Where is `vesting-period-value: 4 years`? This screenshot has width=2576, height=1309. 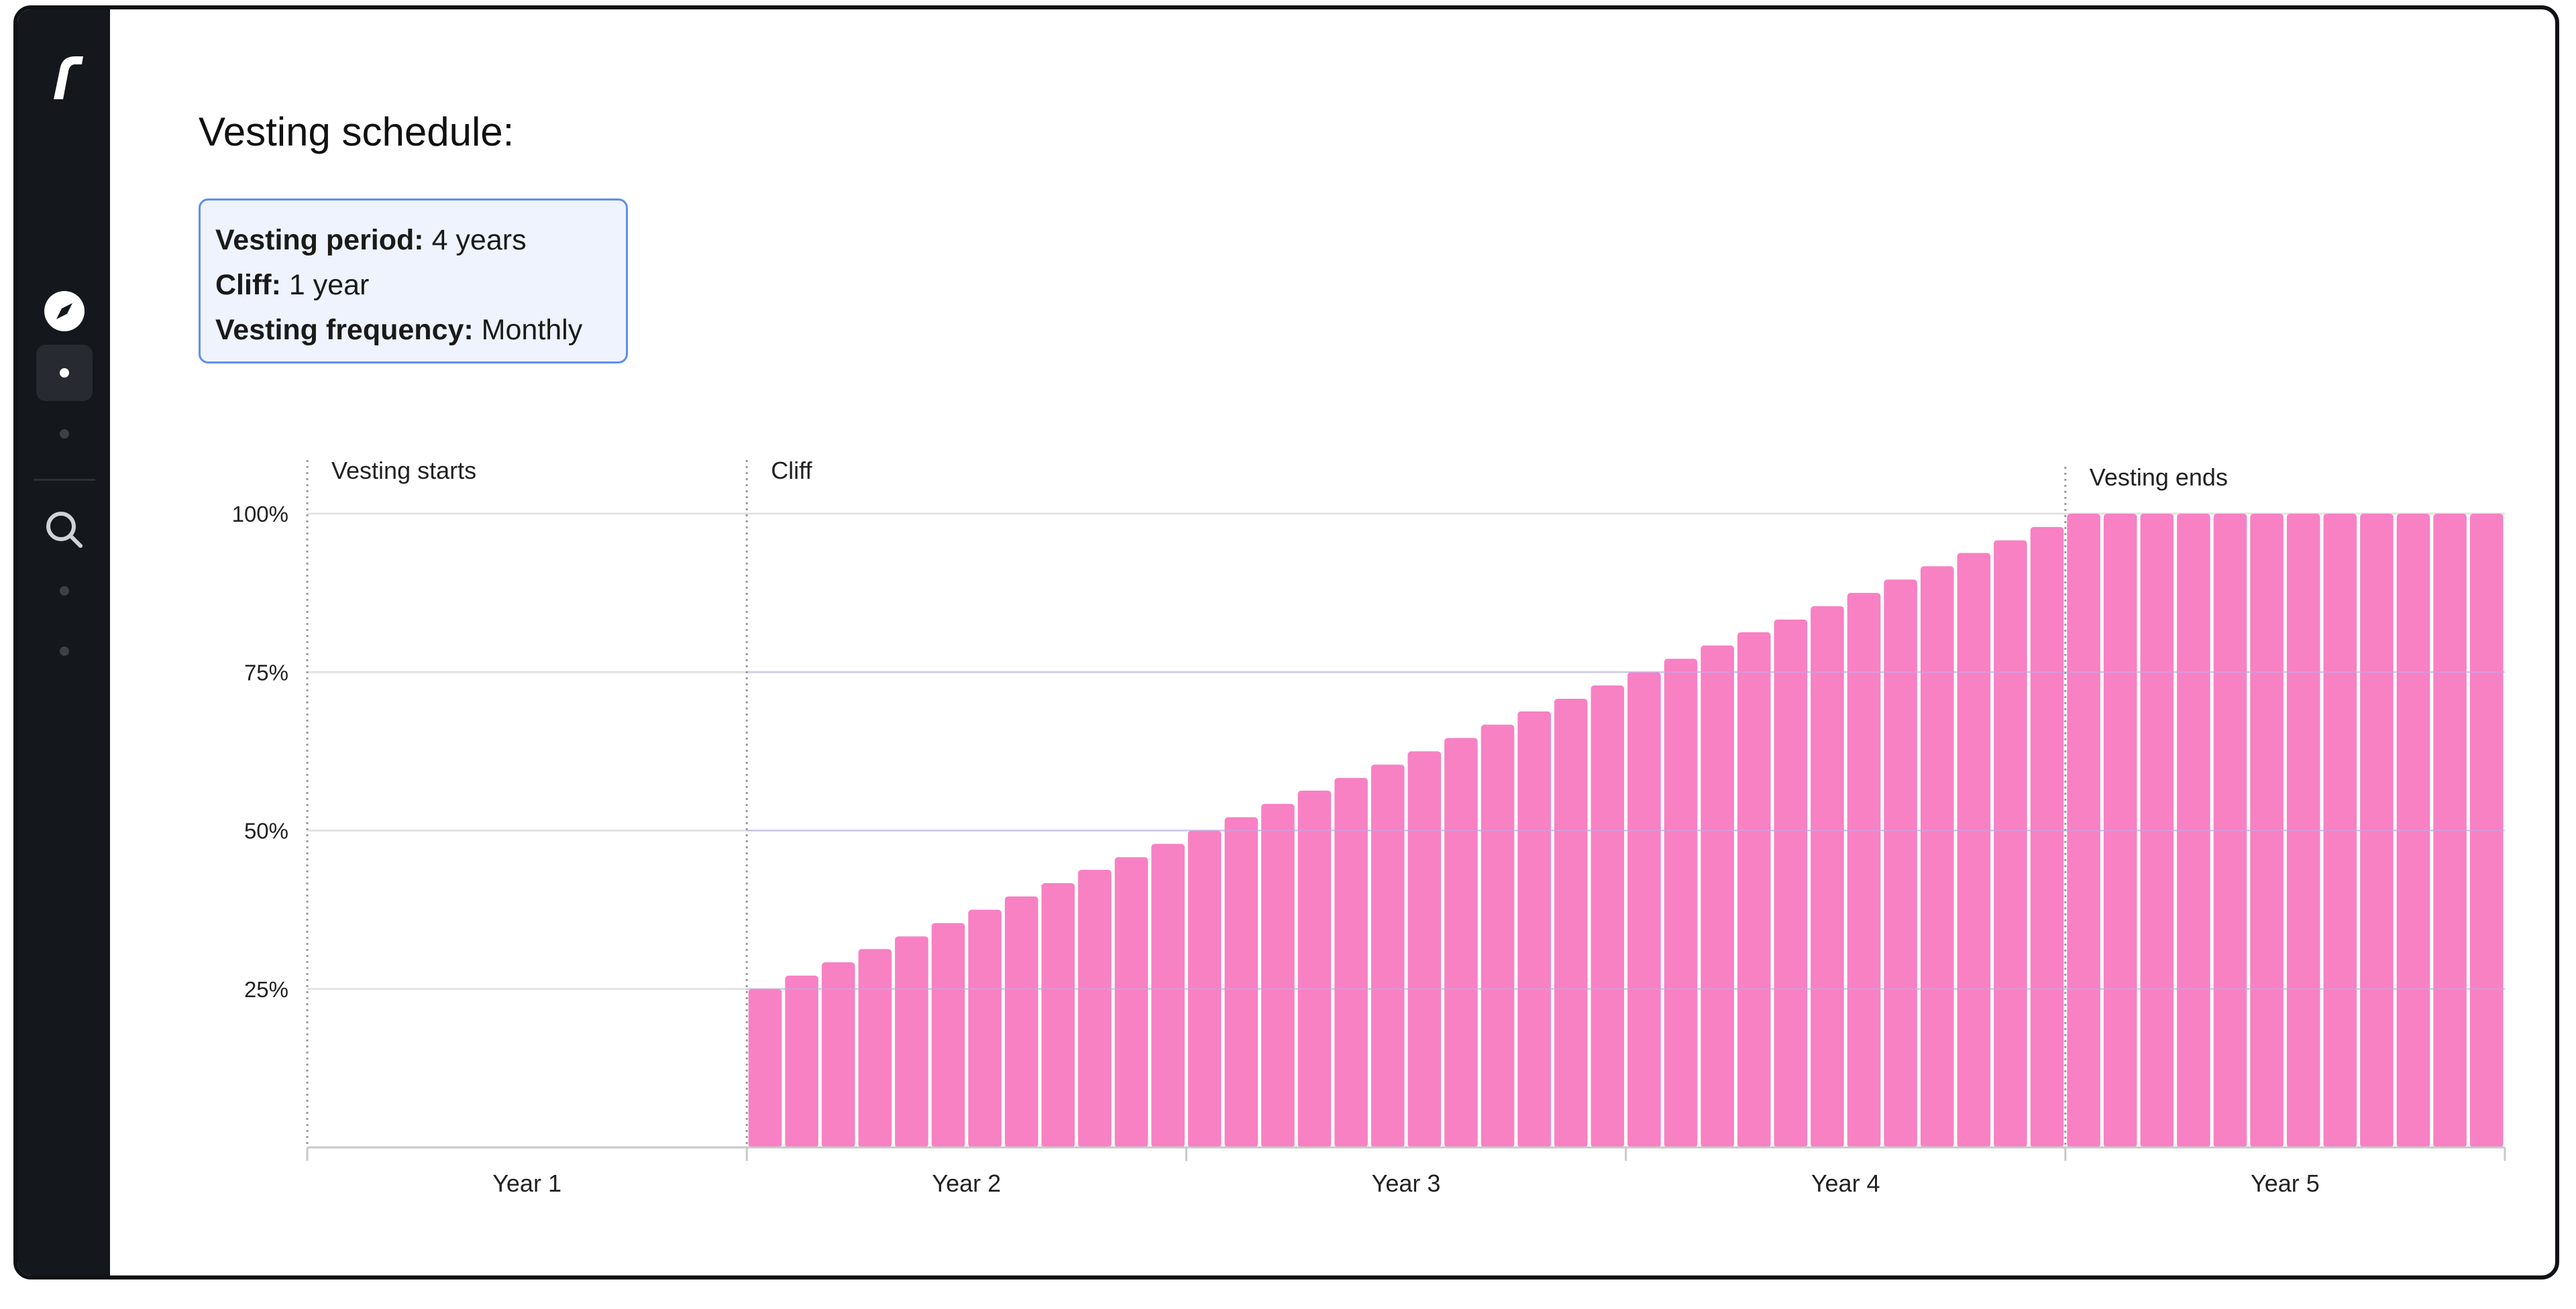
vesting-period-value: 4 years is located at coordinates (479, 240).